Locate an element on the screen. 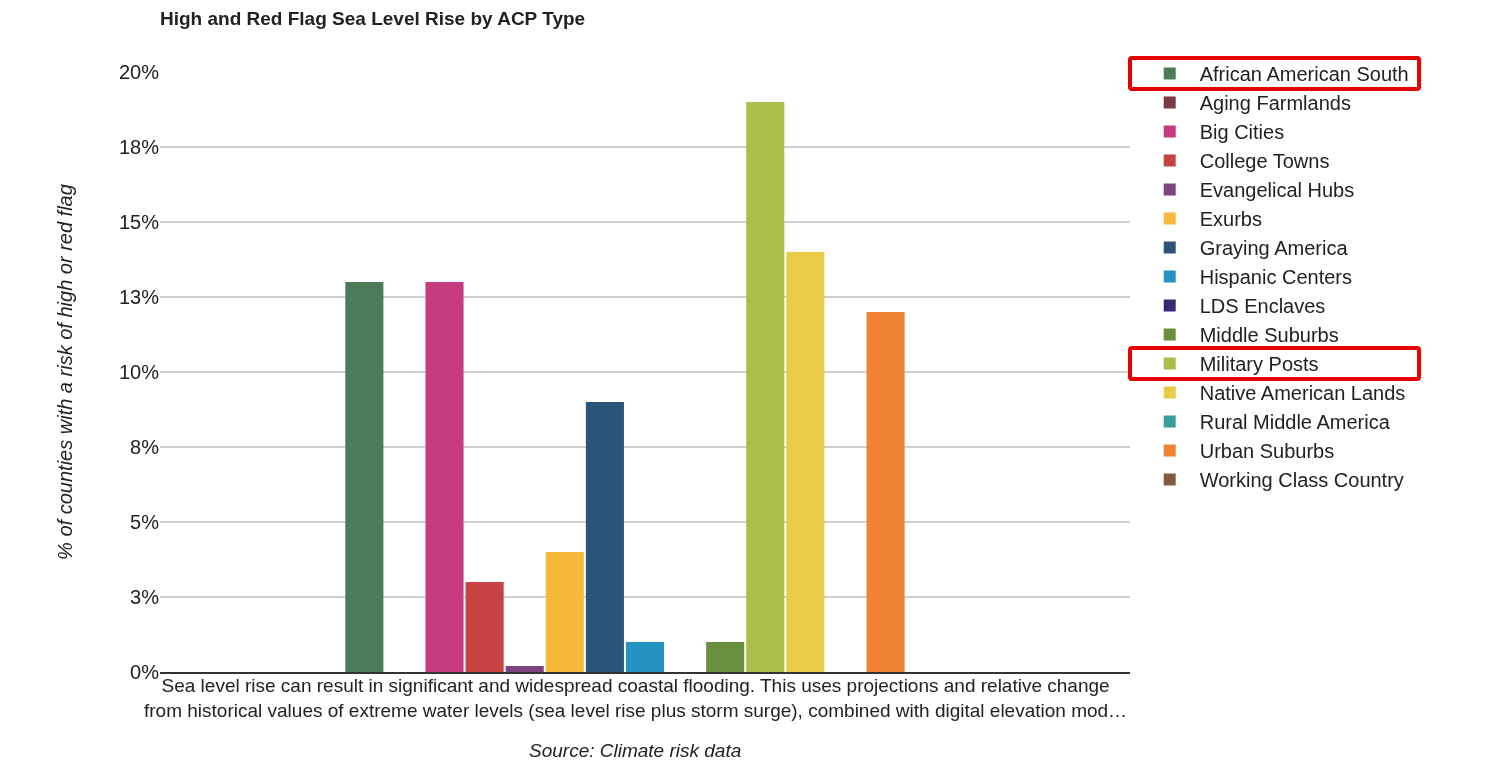 The image size is (1491, 766). legend-label: Middle Suburbs is located at coordinates (1269, 335).